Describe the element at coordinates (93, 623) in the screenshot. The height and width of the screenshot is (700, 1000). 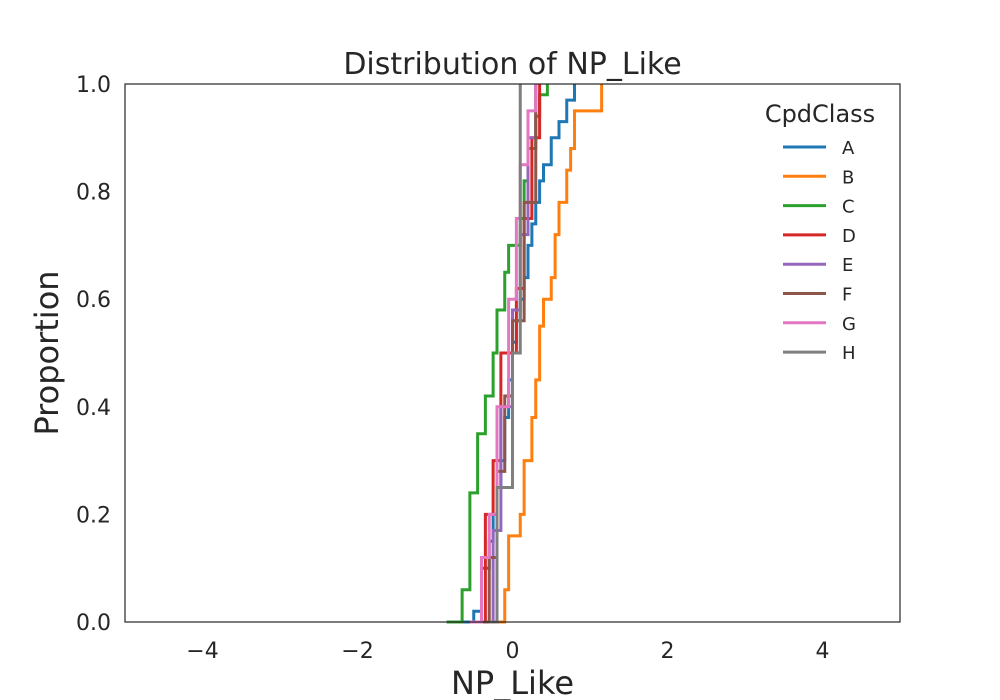
I see `y-tick-label: 0.0` at that location.